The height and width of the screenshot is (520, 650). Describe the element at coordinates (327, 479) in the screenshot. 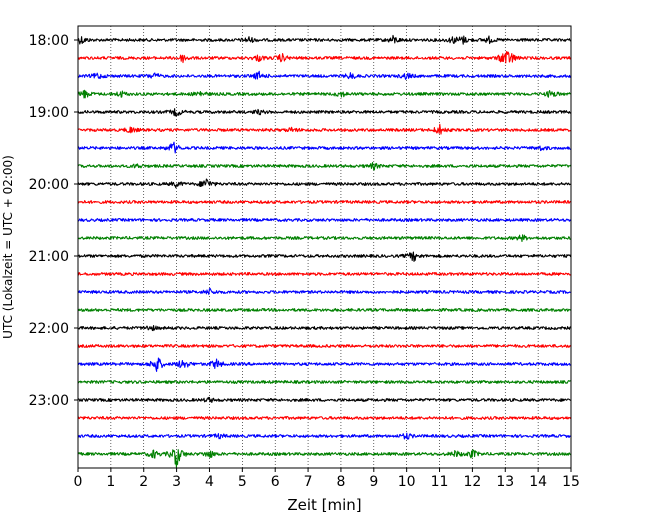

I see `x-axis-ticks: 0 1 2 3 4 5 6 7 8 9 10 11 12 13 14 15` at that location.